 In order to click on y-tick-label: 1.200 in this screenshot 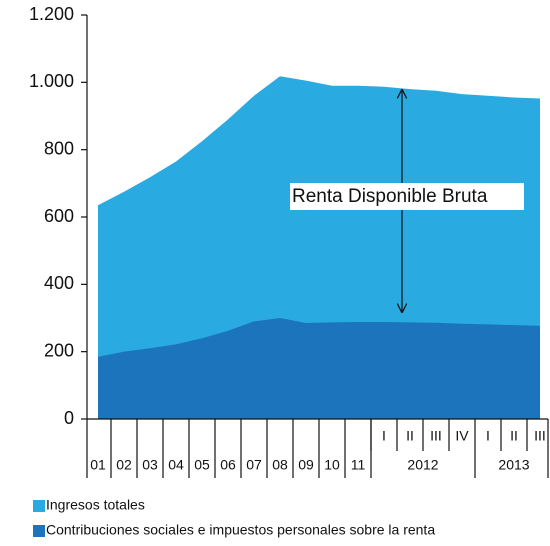, I will do `click(51, 14)`.